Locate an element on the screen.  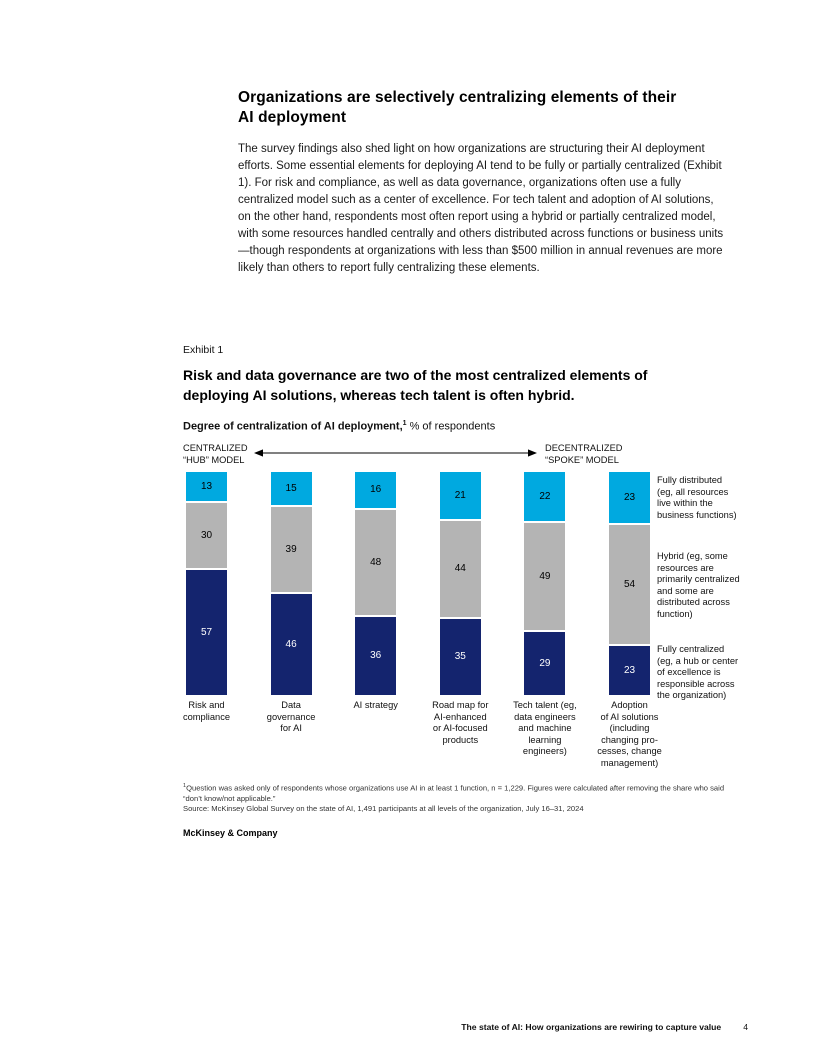
value-label: 29 is located at coordinates (545, 664).